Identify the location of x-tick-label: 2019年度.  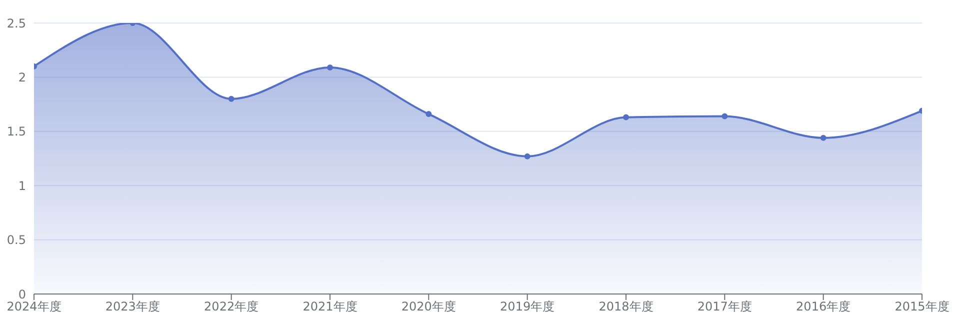
(527, 307).